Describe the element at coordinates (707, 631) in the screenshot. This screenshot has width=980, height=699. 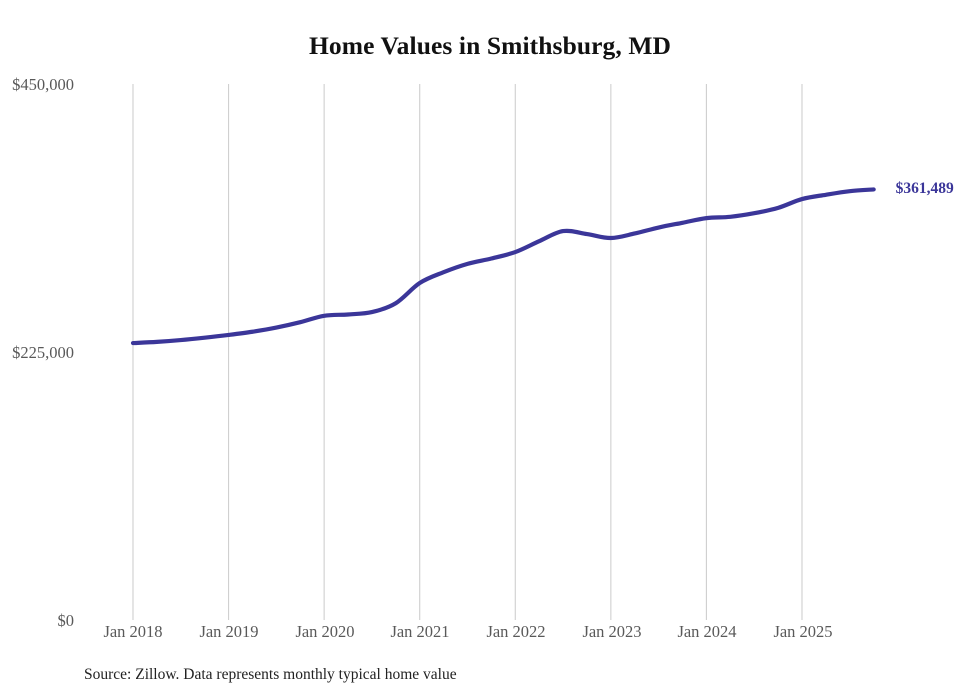
I see `x-axis-tick-jan-2024: Jan 2024` at that location.